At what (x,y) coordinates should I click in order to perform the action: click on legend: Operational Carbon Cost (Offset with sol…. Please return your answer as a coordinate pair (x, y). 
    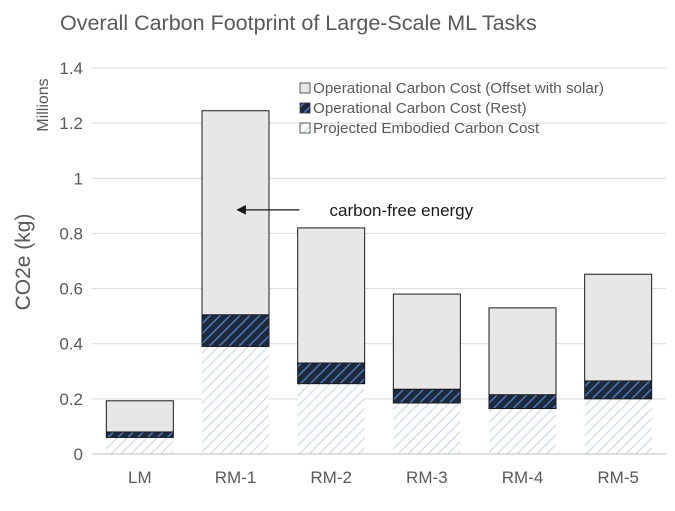
    Looking at the image, I should click on (451, 108).